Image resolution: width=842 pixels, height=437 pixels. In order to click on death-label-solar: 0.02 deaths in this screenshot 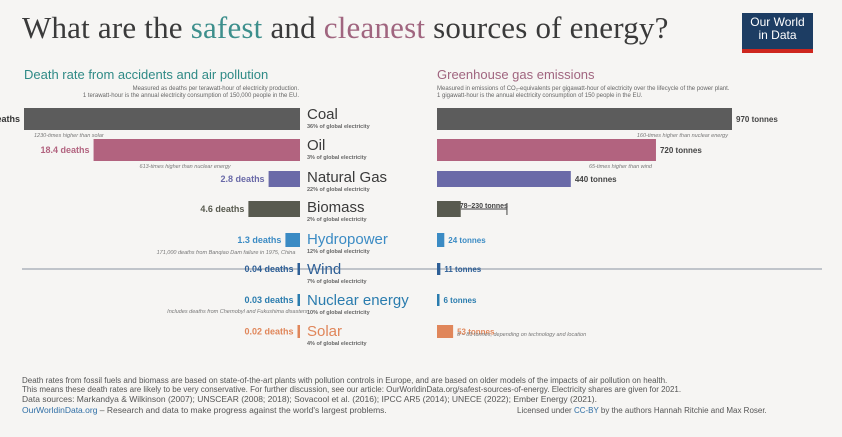, I will do `click(268, 332)`.